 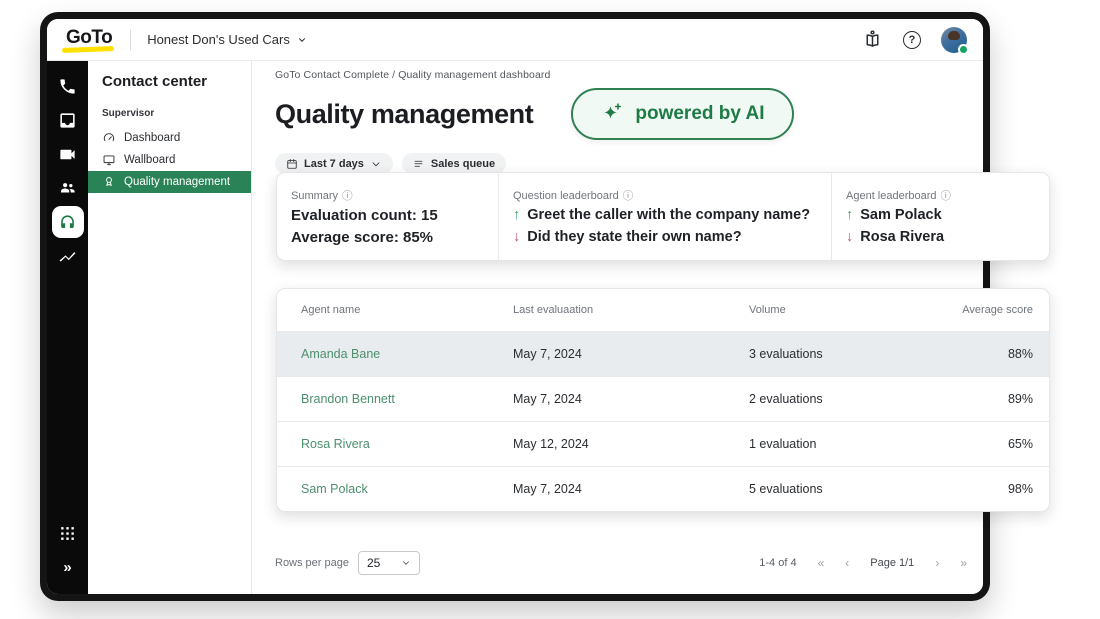 I want to click on avatar, so click(x=955, y=40).